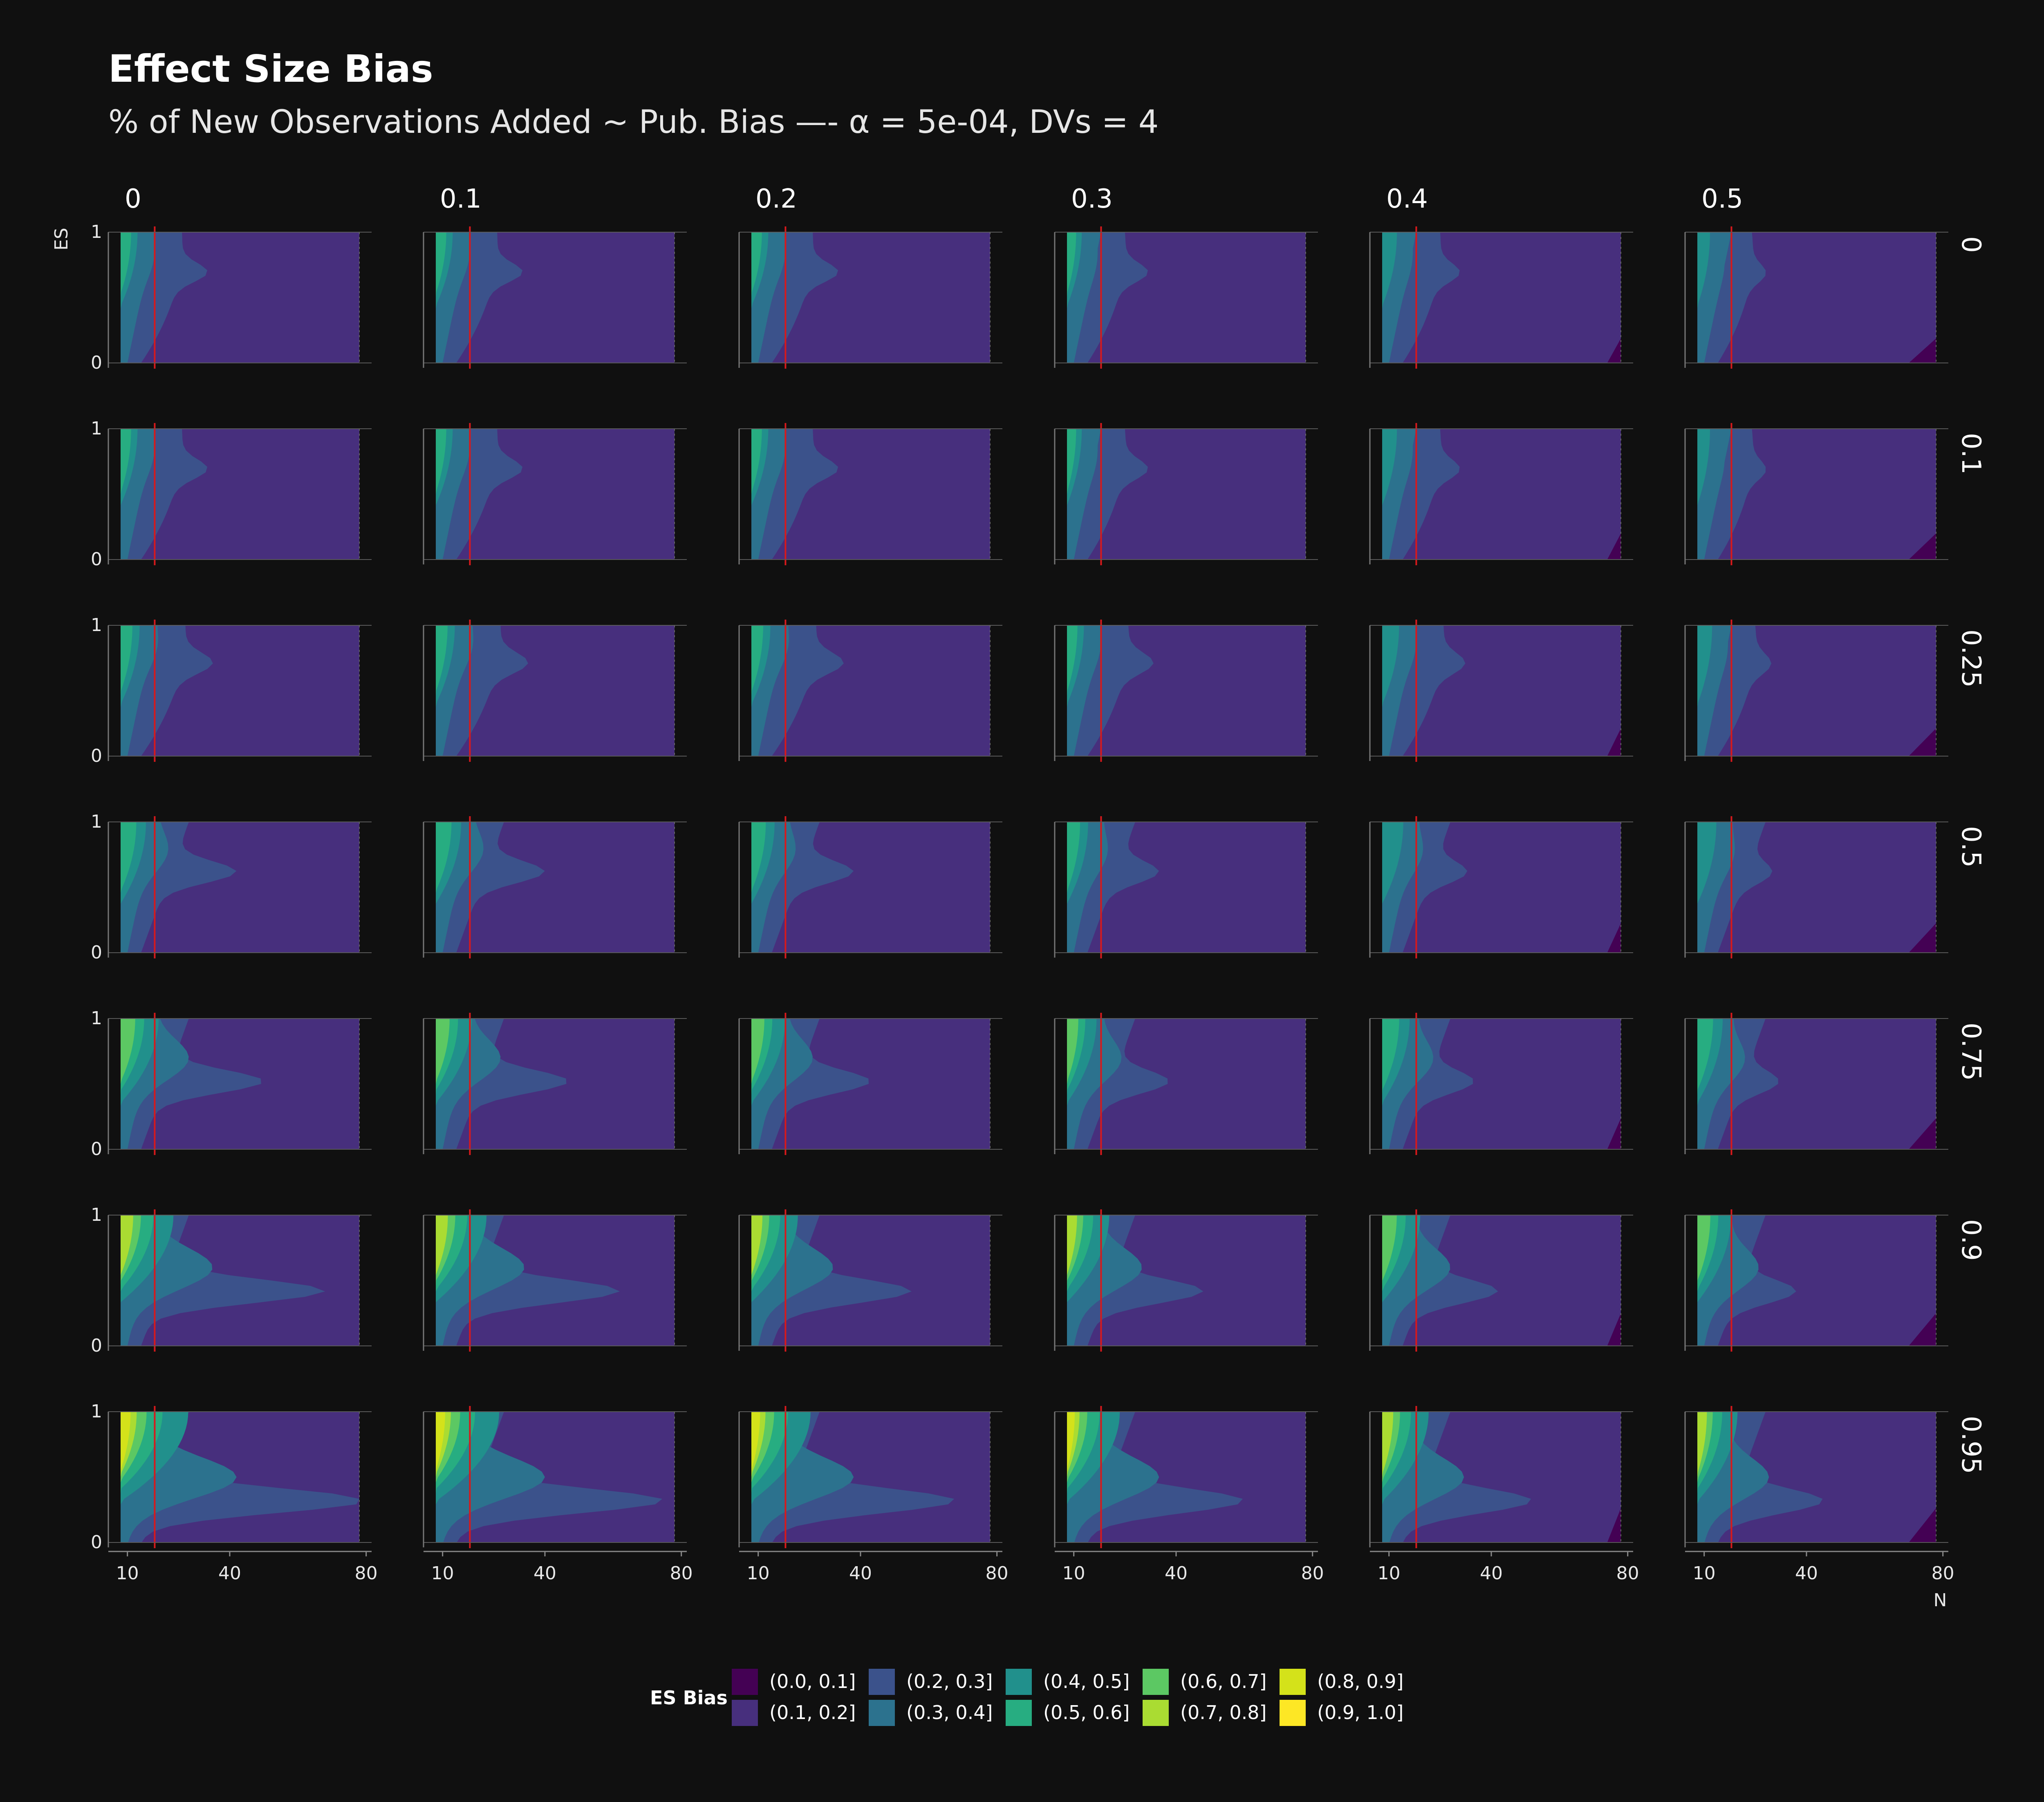  I want to click on row-strip-label: 0.1, so click(1971, 454).